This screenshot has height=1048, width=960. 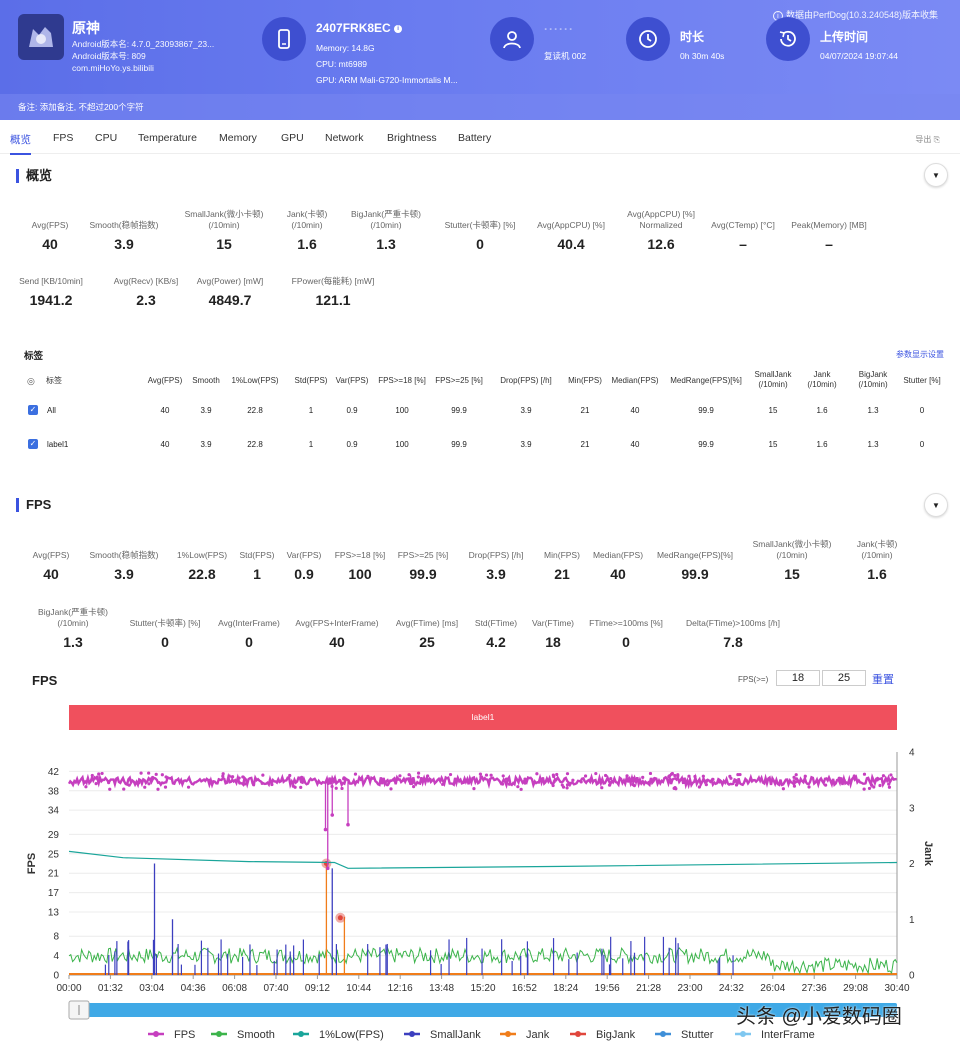 What do you see at coordinates (538, 1035) in the screenshot?
I see `legend-label: Jank` at bounding box center [538, 1035].